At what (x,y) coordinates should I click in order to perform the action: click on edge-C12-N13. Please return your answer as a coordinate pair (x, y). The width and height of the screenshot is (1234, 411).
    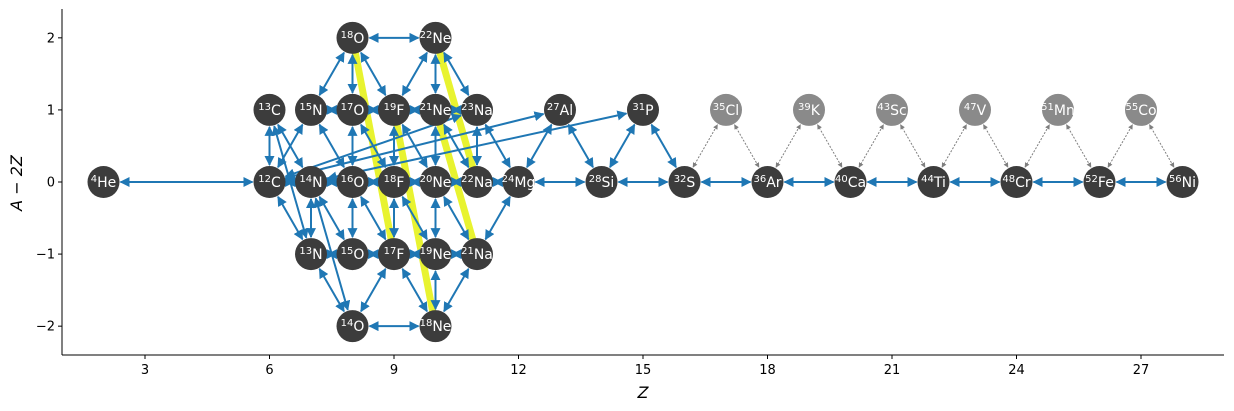
    Looking at the image, I should click on (290, 218).